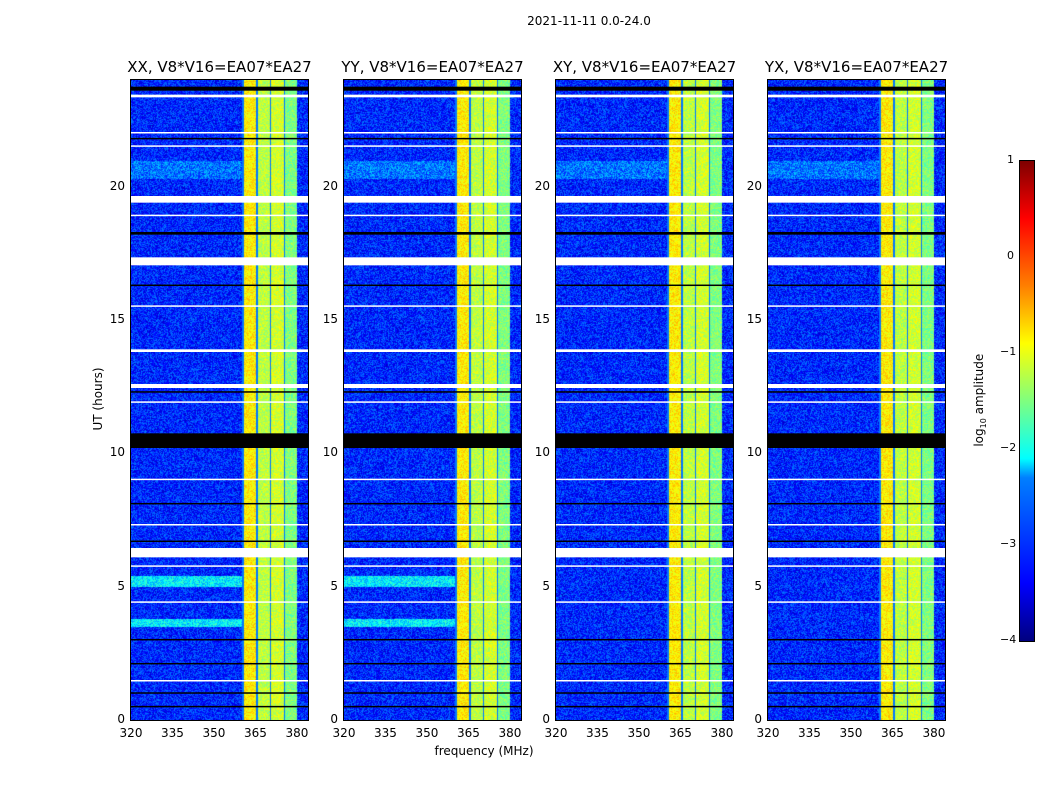 The width and height of the screenshot is (1050, 800). I want to click on panel-title: YY, V8*V16=EA07*EA27, so click(432, 67).